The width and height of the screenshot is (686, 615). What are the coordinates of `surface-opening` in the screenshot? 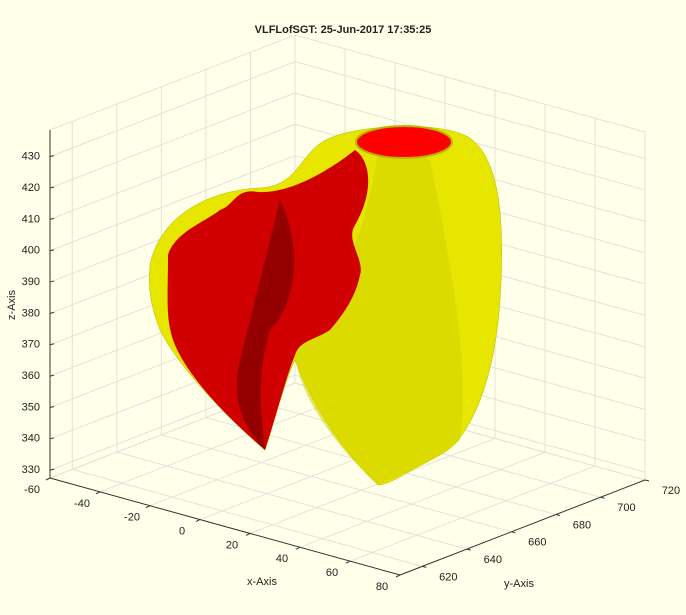 It's located at (404, 142).